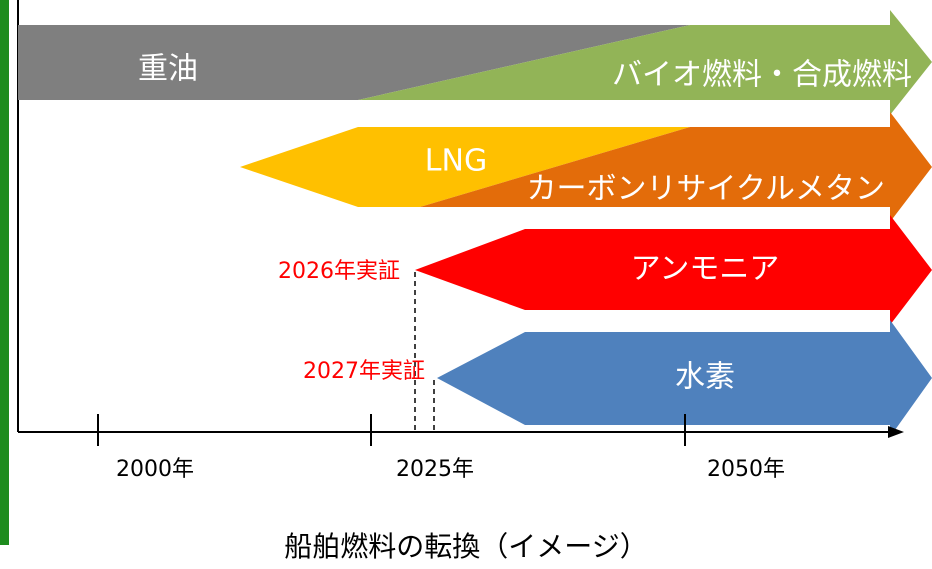 This screenshot has width=932, height=569. I want to click on note: 2026年実証, so click(339, 271).